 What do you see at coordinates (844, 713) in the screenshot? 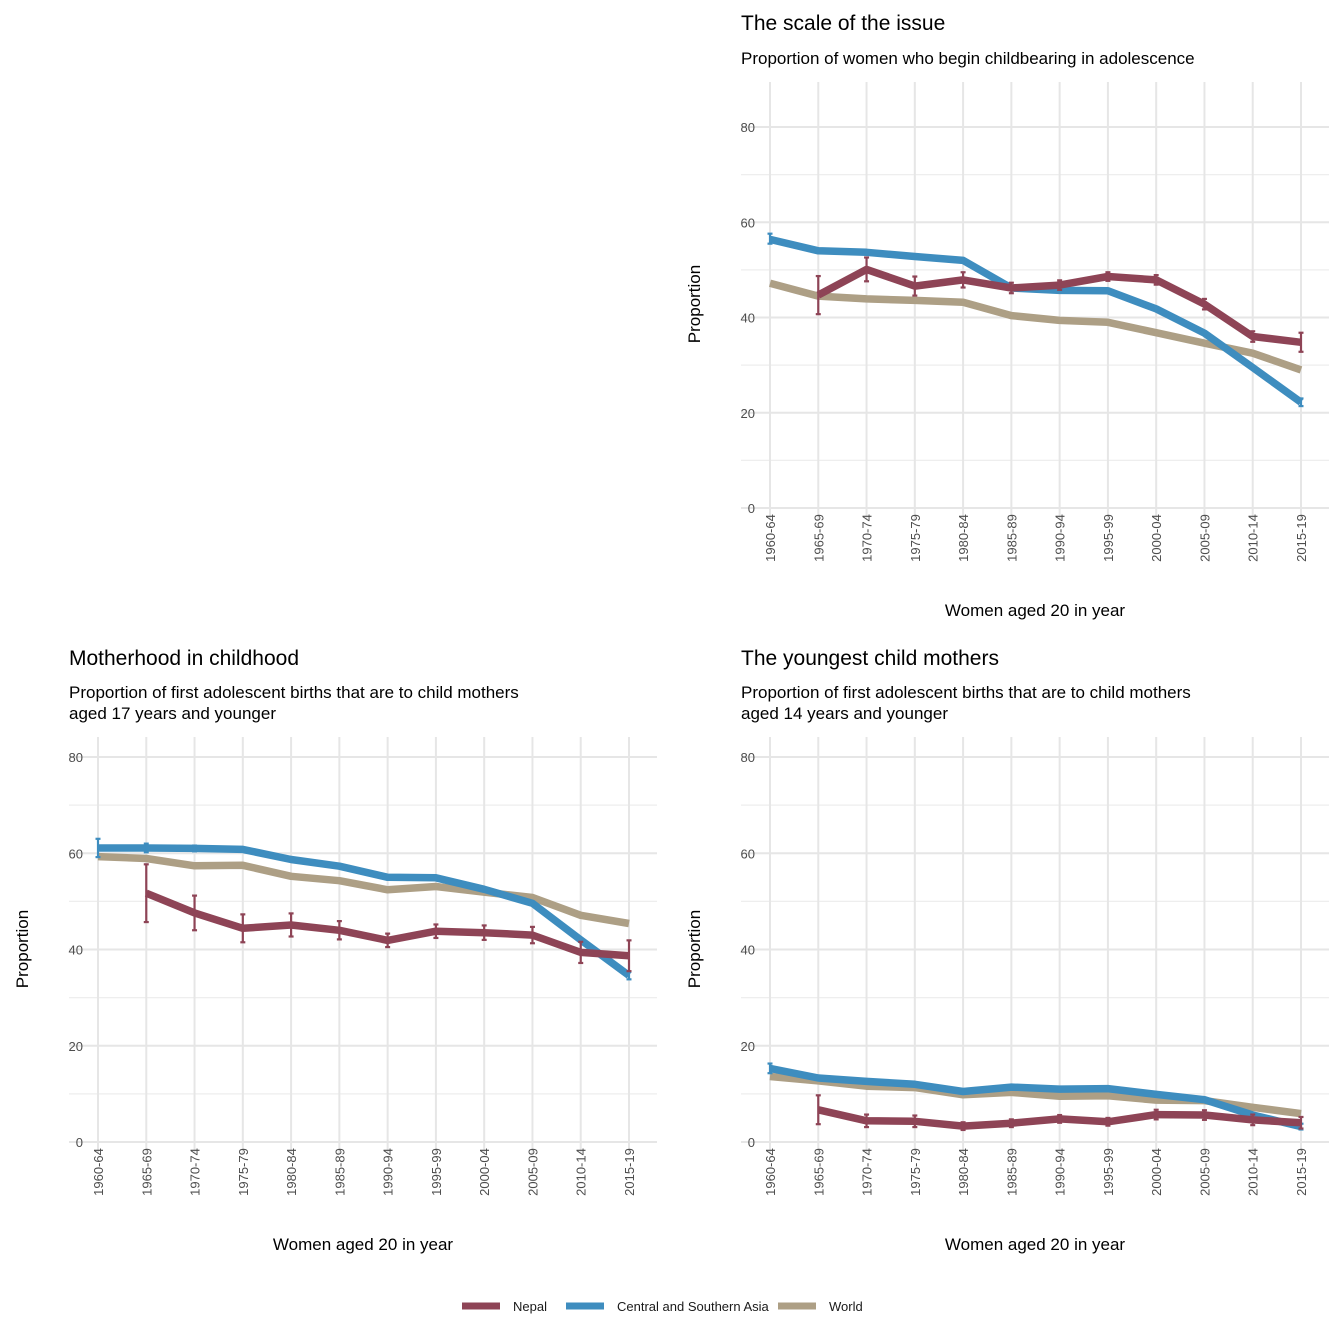
I see `panel-subtitle: aged 14 years and younger` at bounding box center [844, 713].